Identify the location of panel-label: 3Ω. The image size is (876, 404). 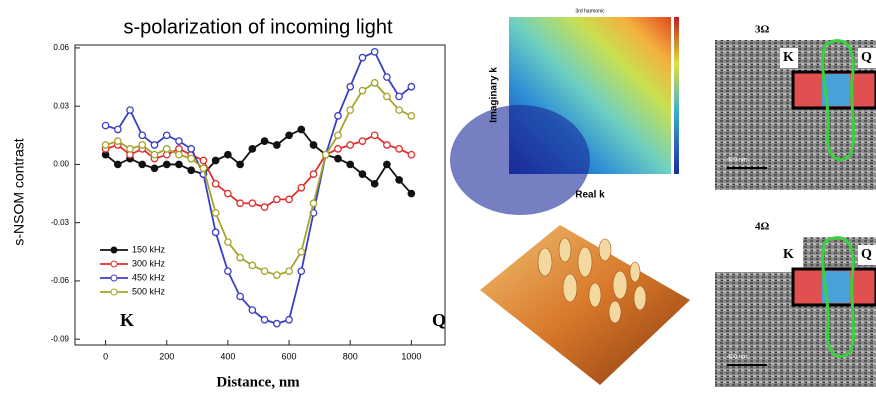
(762, 30).